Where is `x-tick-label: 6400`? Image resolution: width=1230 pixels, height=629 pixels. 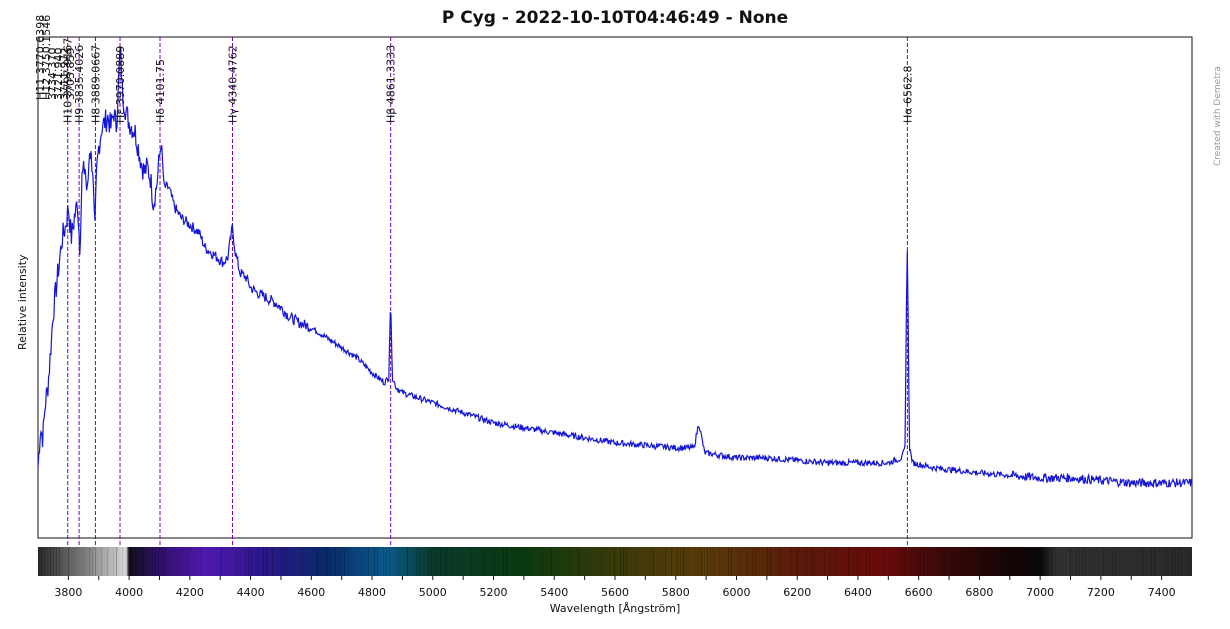
x-tick-label: 6400 is located at coordinates (858, 592).